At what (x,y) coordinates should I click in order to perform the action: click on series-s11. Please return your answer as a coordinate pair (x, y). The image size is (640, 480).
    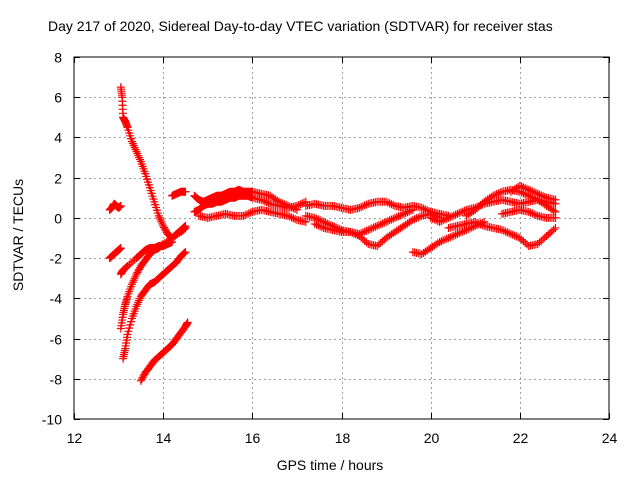
    Looking at the image, I should click on (252, 215).